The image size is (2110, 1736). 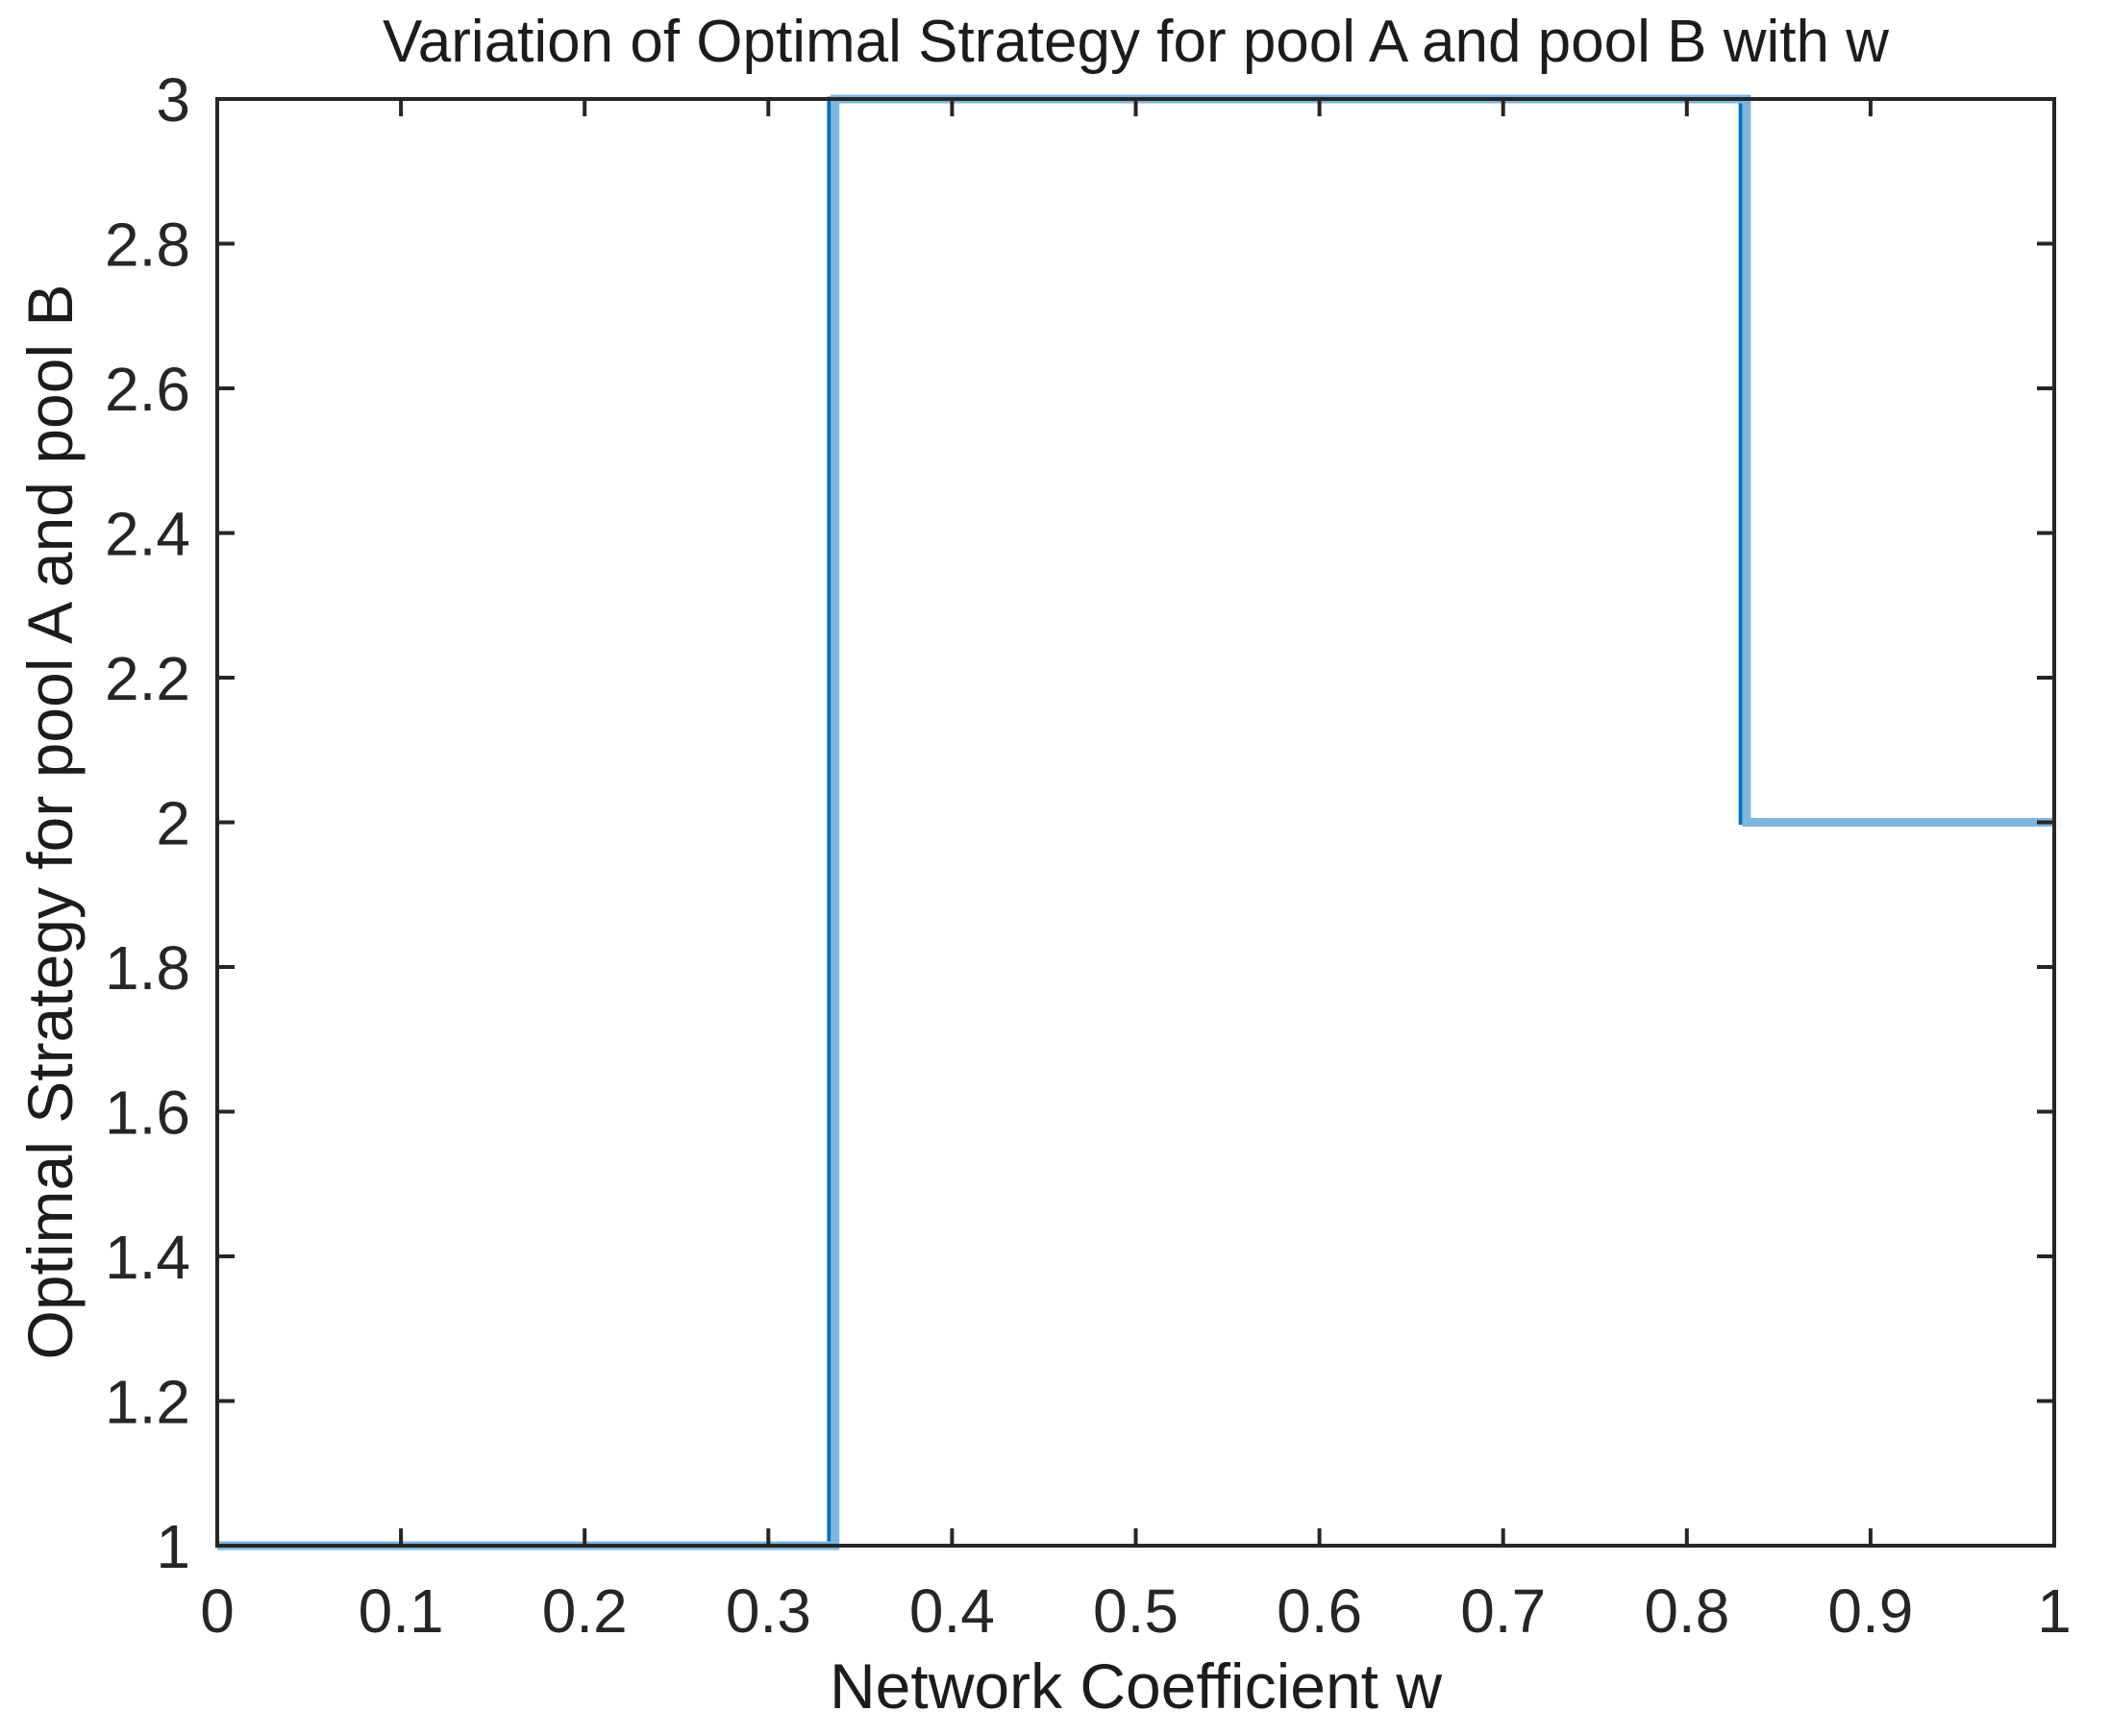 I want to click on x-tick-label: 1, so click(x=2054, y=1611).